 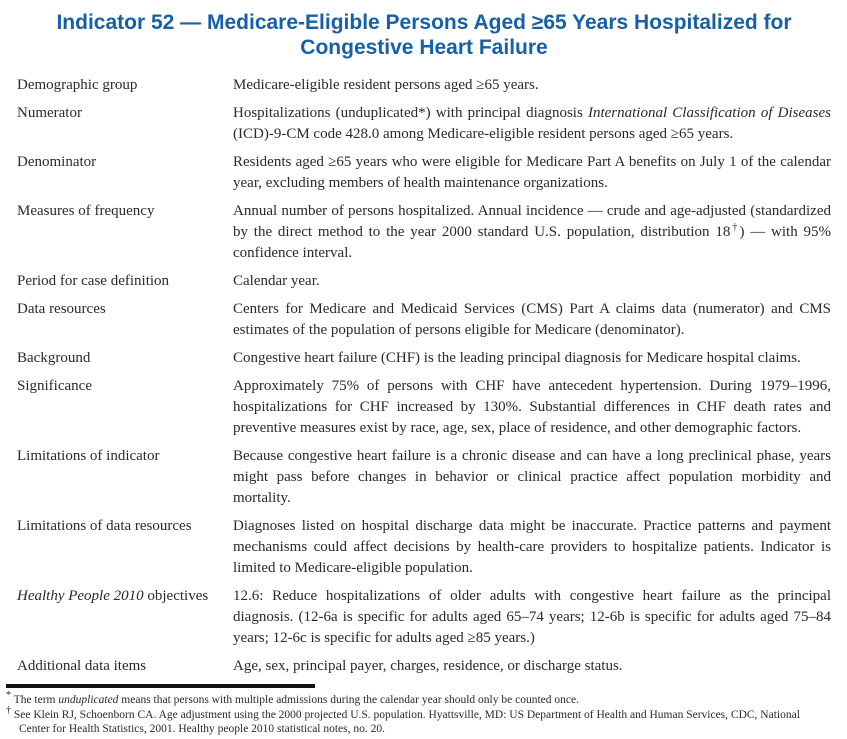 I want to click on row-label: Limitations of data resources, so click(x=104, y=526).